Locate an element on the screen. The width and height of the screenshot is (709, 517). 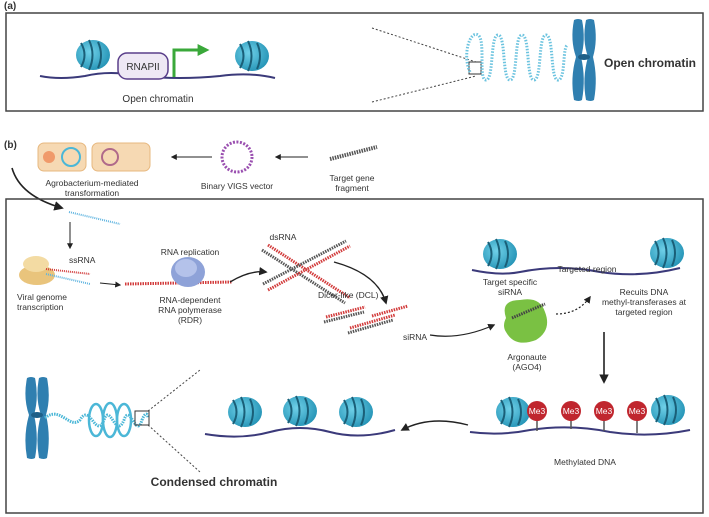
rdr-label: RNA-dependent is located at coordinates (191, 300).